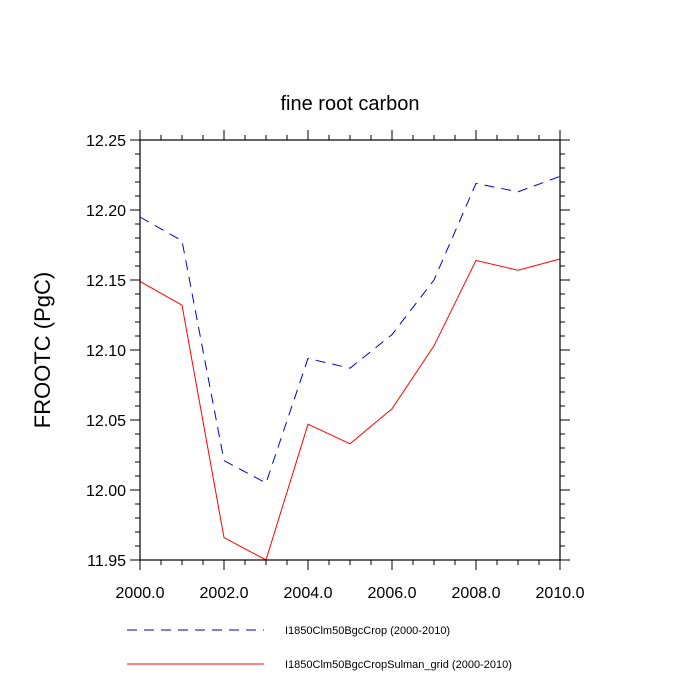 This screenshot has height=700, width=700. I want to click on legend-label-1: I1850Clm50BgcCrop (2000-2010), so click(367, 631).